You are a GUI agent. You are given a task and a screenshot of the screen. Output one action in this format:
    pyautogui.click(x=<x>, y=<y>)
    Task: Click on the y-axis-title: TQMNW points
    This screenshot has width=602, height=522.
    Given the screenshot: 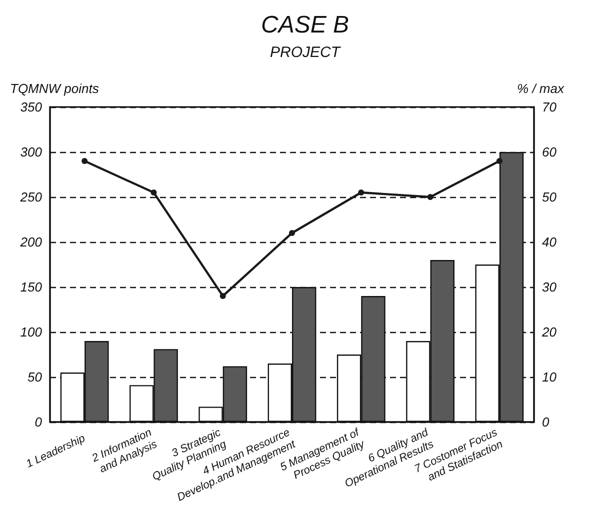 What is the action you would take?
    pyautogui.click(x=55, y=88)
    